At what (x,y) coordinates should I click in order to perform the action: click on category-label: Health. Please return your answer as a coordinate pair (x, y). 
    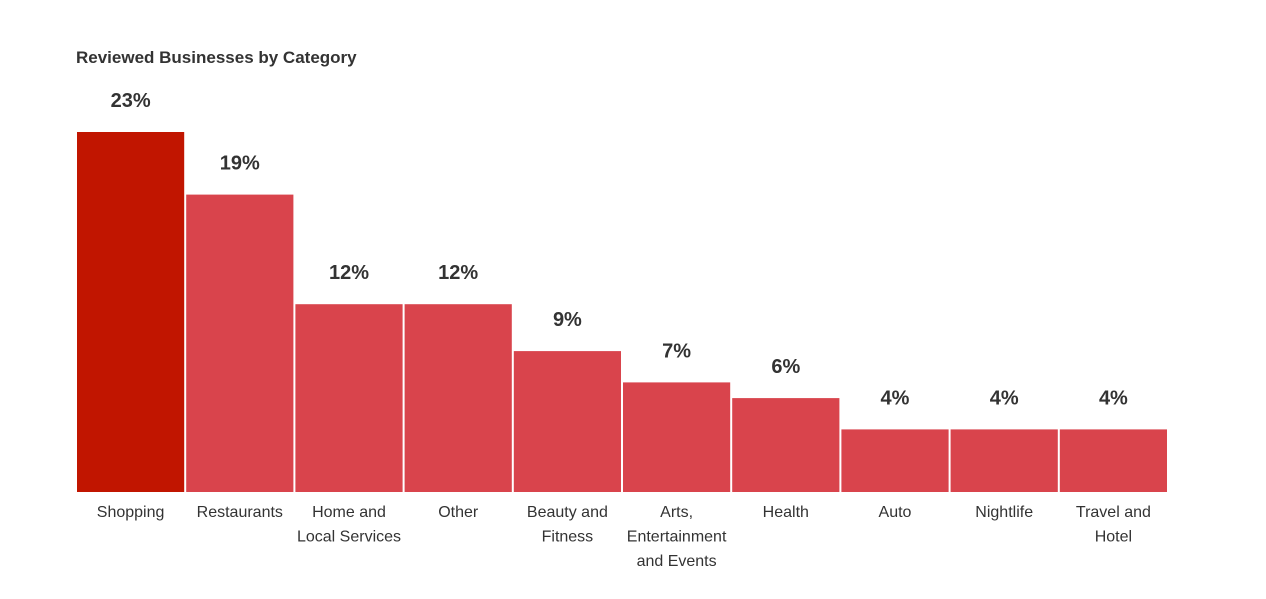
    Looking at the image, I should click on (786, 512).